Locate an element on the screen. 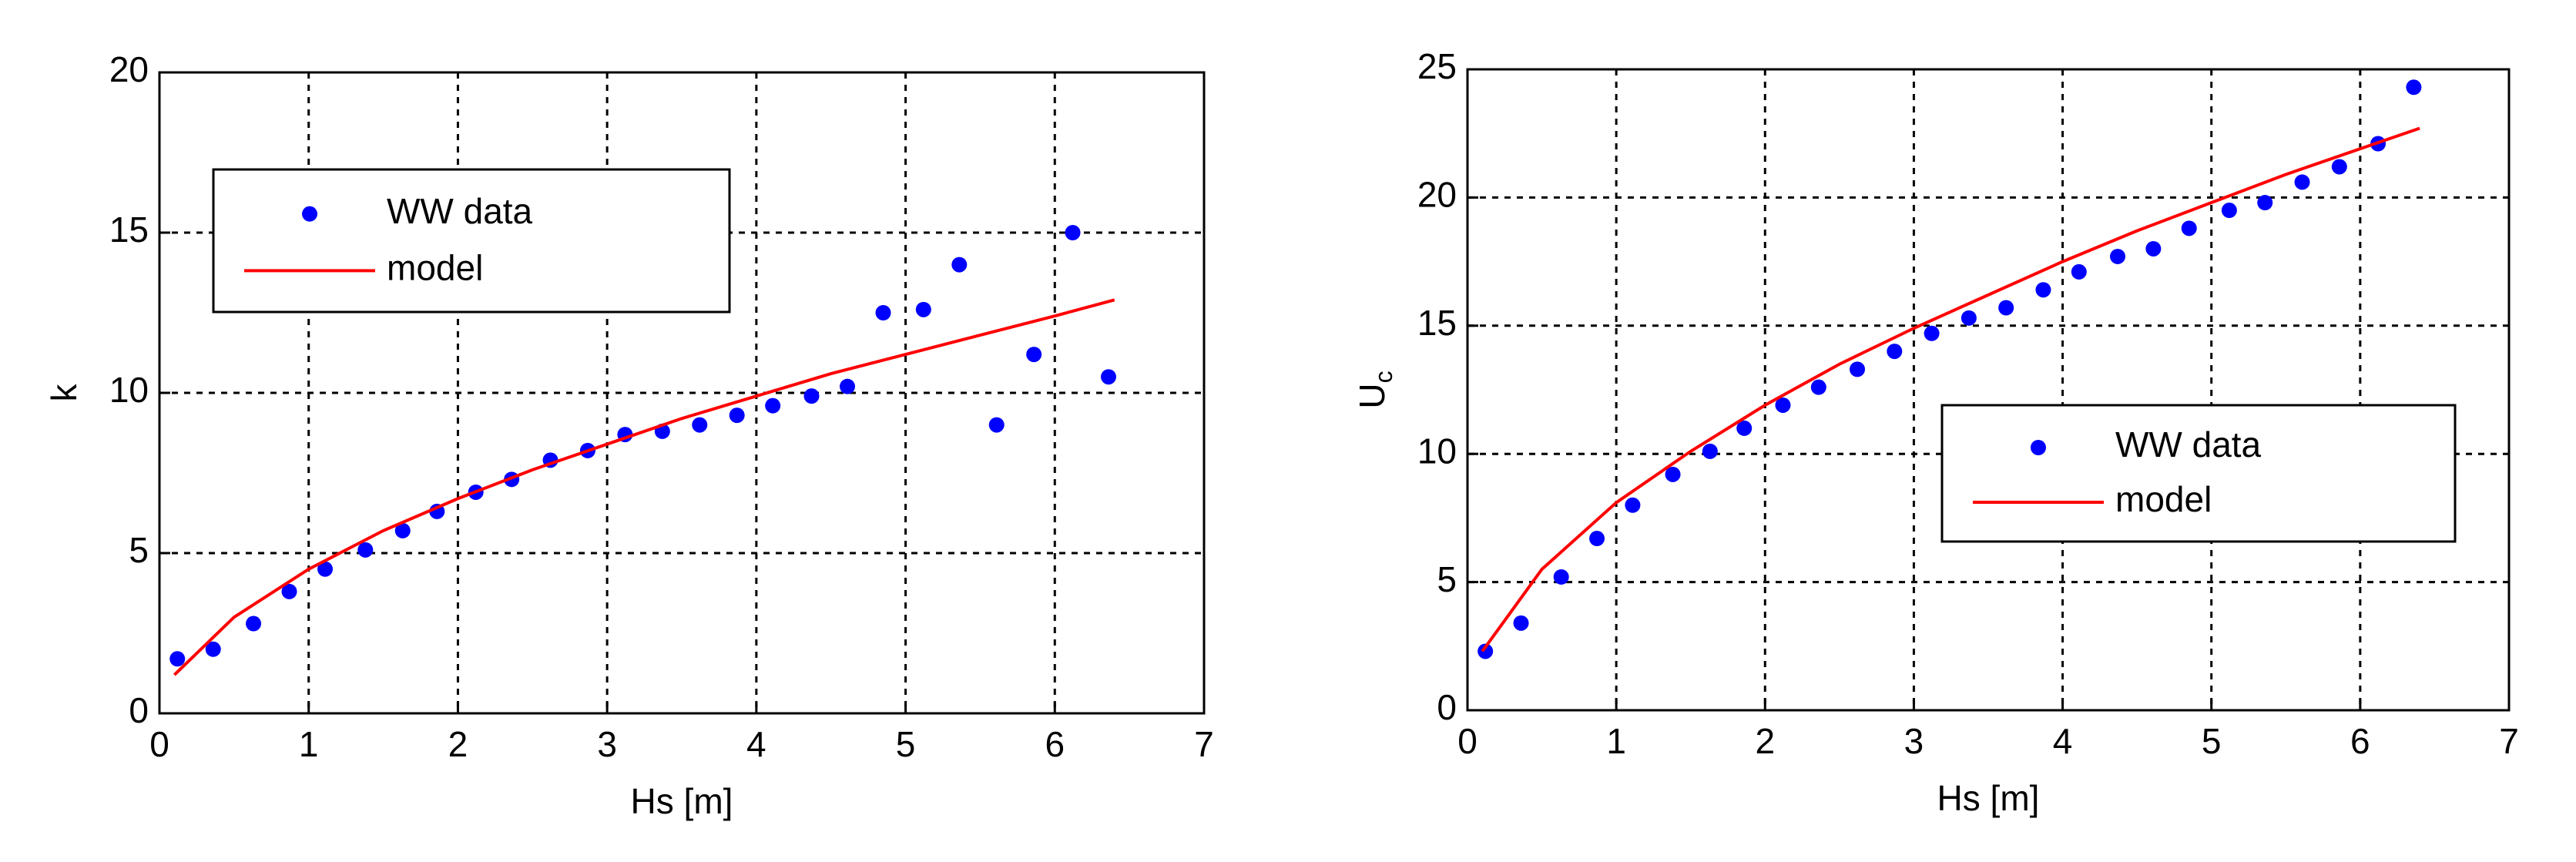 This screenshot has width=2576, height=862. y-axis-label: k is located at coordinates (64, 393).